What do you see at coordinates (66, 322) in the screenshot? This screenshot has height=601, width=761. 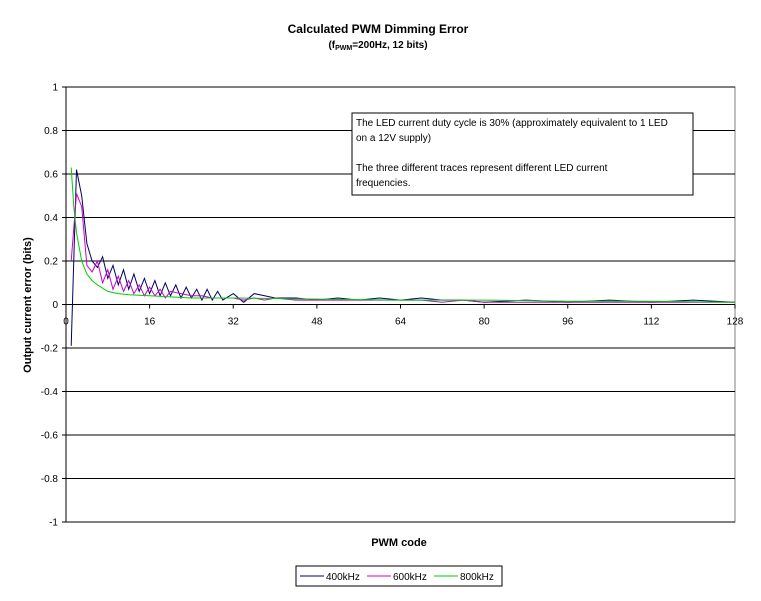 I see `x-tick-label: 0` at bounding box center [66, 322].